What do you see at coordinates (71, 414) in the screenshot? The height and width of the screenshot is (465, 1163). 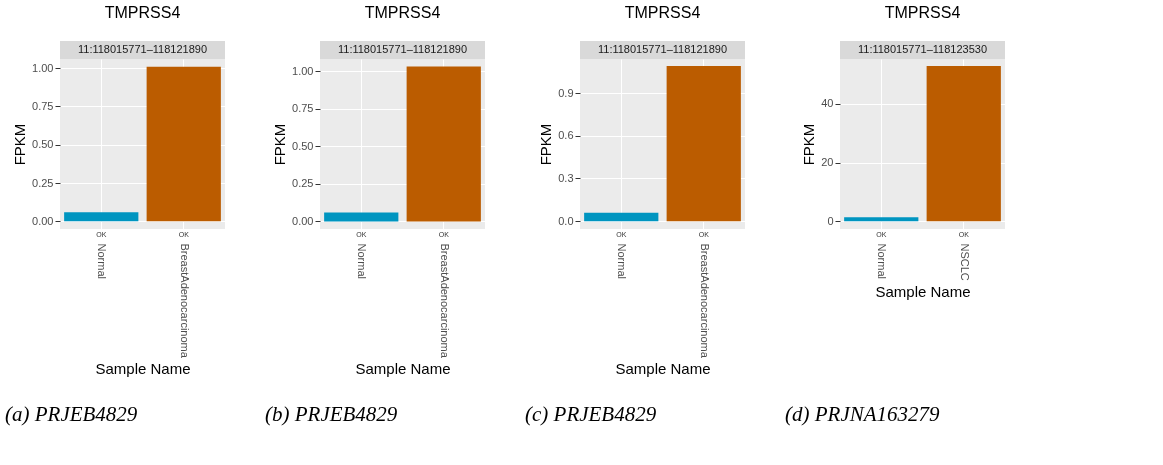 I see `text: (a) PRJEB4829` at bounding box center [71, 414].